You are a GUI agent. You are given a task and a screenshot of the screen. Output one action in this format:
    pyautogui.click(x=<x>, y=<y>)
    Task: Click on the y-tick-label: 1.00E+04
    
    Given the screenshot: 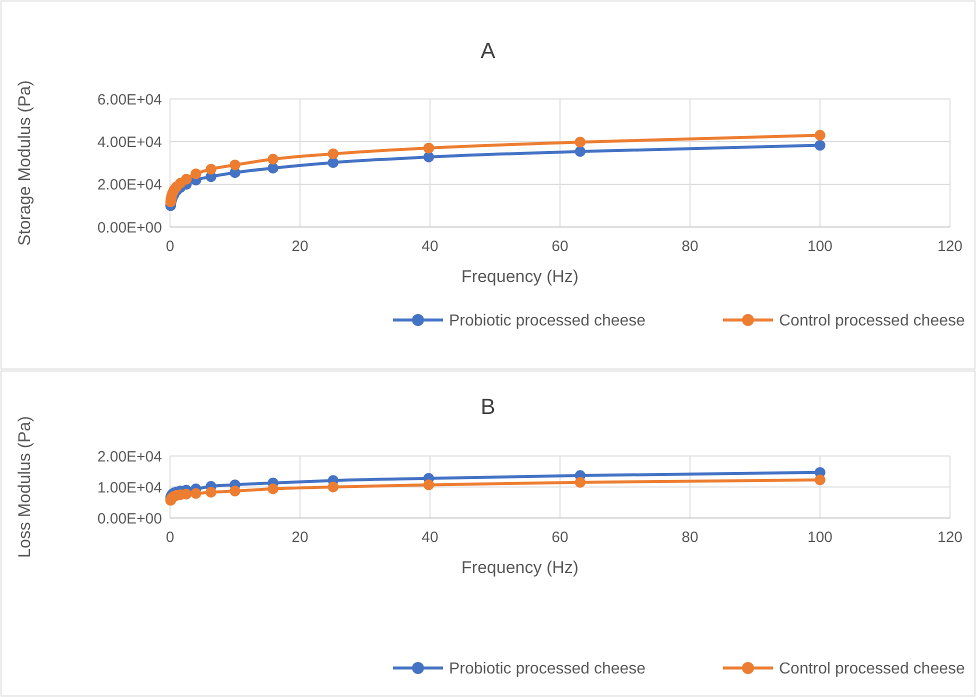 What is the action you would take?
    pyautogui.click(x=129, y=487)
    